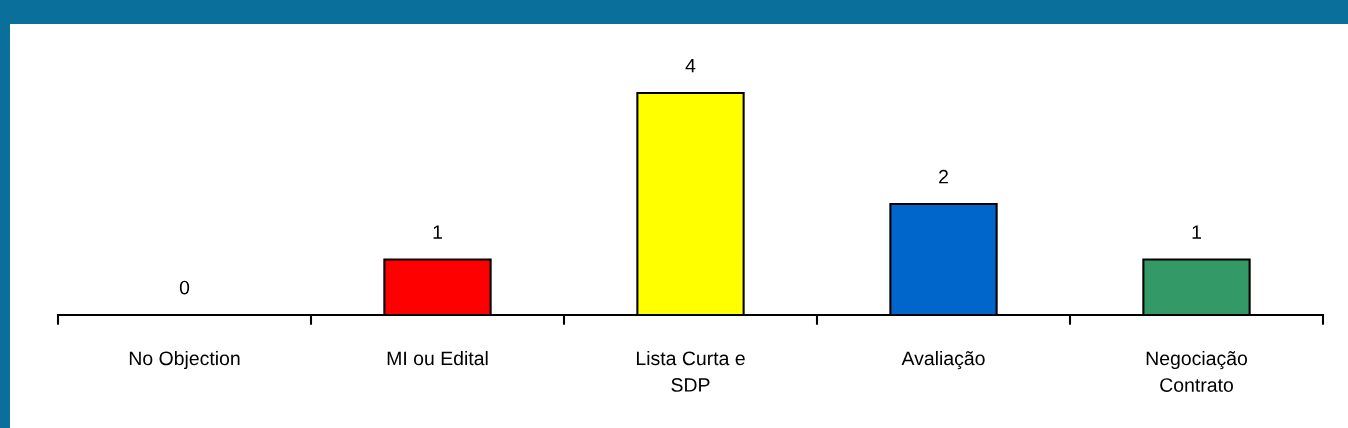  I want to click on data-label: 2, so click(943, 176).